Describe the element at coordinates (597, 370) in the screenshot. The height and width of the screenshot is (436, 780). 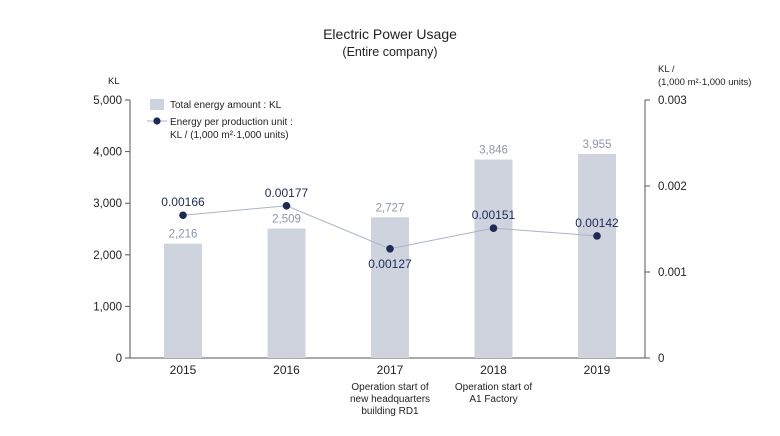
I see `x-axis-category-label: 2019` at that location.